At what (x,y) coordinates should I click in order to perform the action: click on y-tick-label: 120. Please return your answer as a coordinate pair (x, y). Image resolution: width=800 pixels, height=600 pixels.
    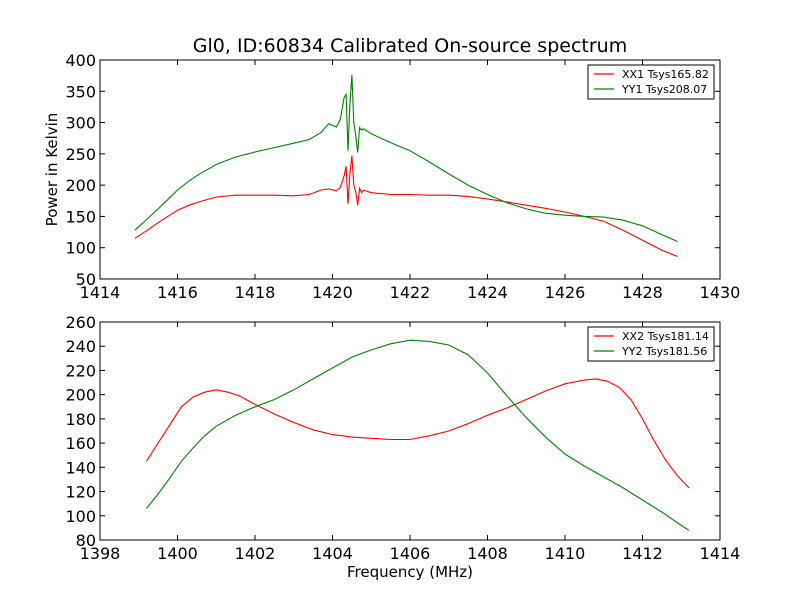
    Looking at the image, I should click on (80, 492).